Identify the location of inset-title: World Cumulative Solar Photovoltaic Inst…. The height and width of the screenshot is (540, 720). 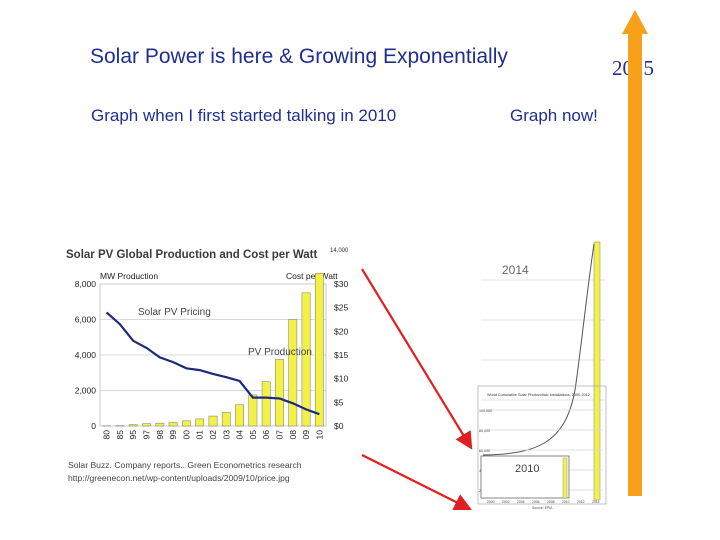
(538, 395).